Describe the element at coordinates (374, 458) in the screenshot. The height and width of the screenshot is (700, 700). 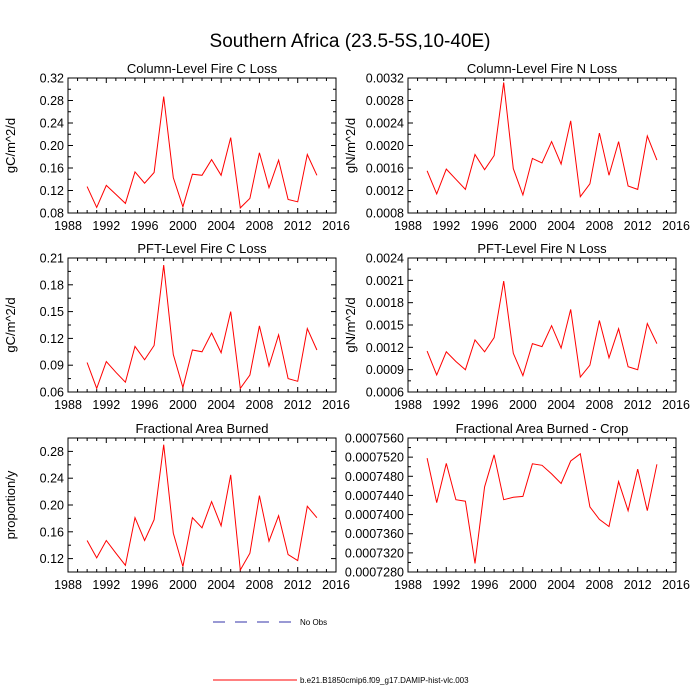
I see `y-tick-label: 0.0007520` at that location.